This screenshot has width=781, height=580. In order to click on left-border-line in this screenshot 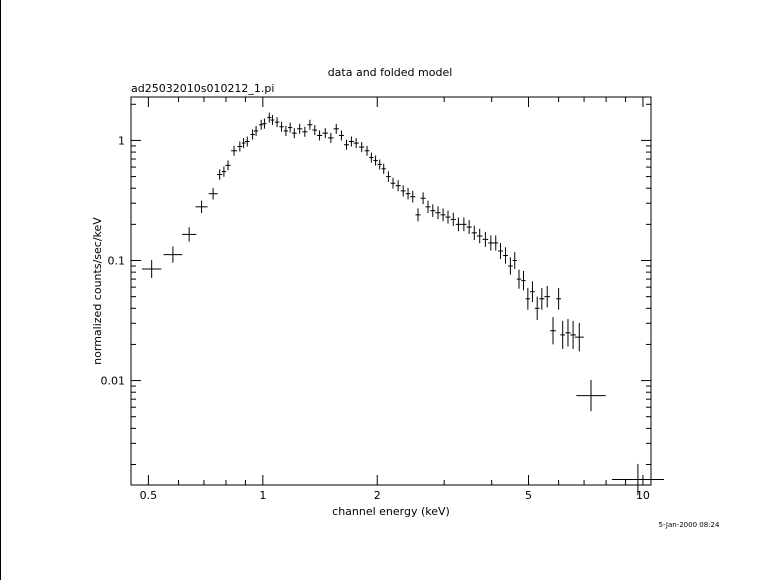, I will do `click(0, 290)`.